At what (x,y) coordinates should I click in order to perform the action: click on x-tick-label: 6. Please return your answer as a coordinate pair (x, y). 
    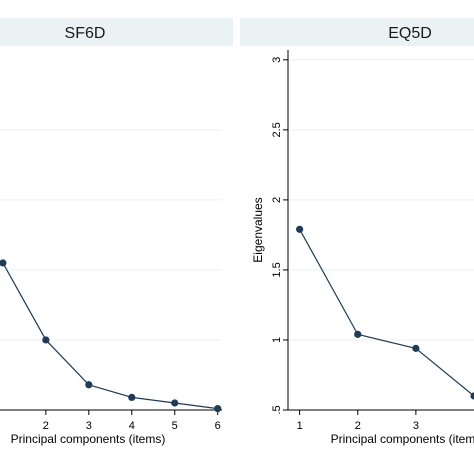
    Looking at the image, I should click on (218, 426).